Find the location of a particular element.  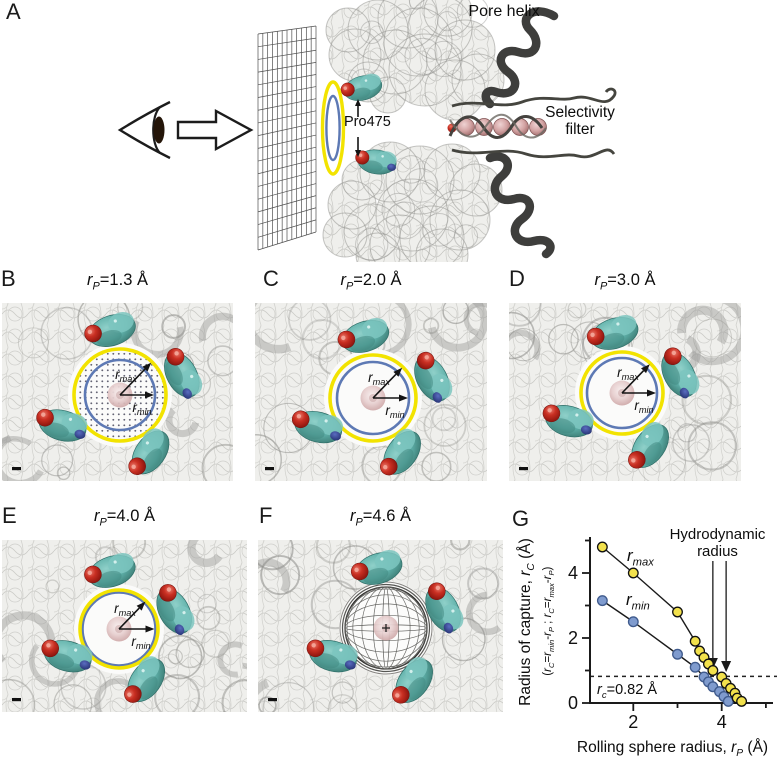

g-hydrodynamic-label: Hydrodynamic radius is located at coordinates (715, 543).